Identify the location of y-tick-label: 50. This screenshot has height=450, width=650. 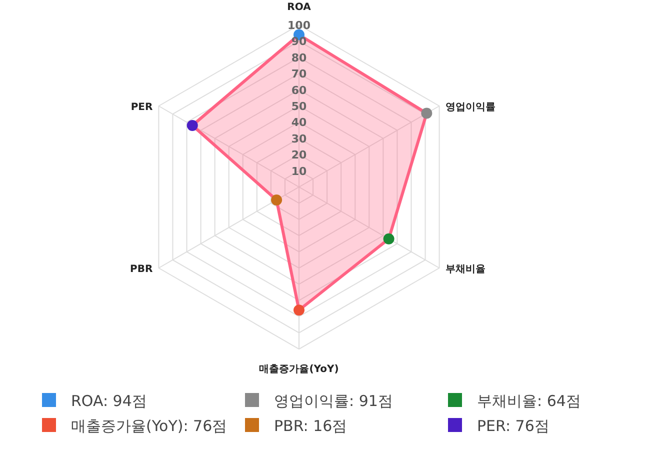
(299, 106).